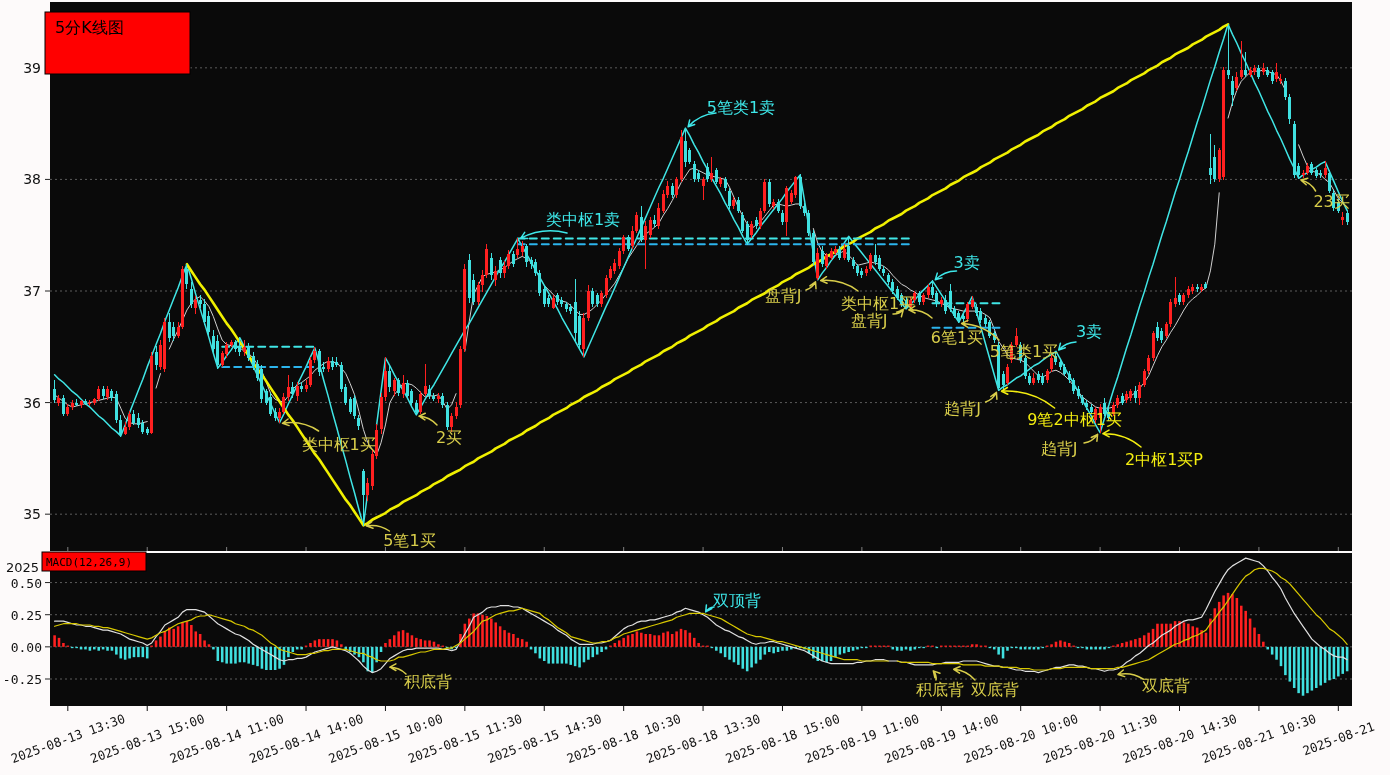  Describe the element at coordinates (32, 402) in the screenshot. I see `y-tick-label: 36` at that location.